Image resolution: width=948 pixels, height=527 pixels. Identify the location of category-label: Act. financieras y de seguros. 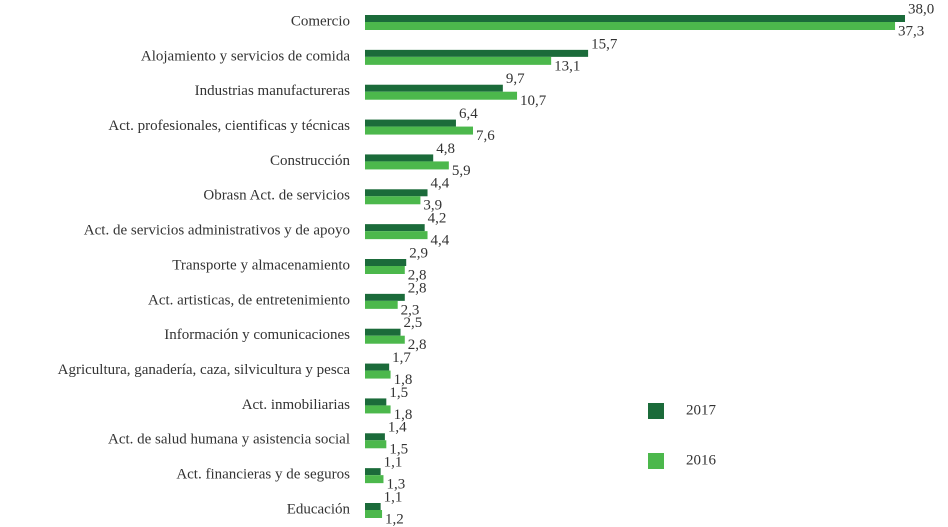
(263, 475).